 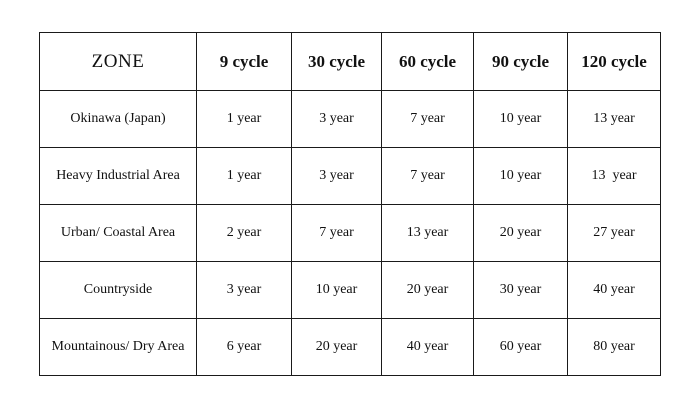 I want to click on header-30-cycle: 30 cycle, so click(x=336, y=61).